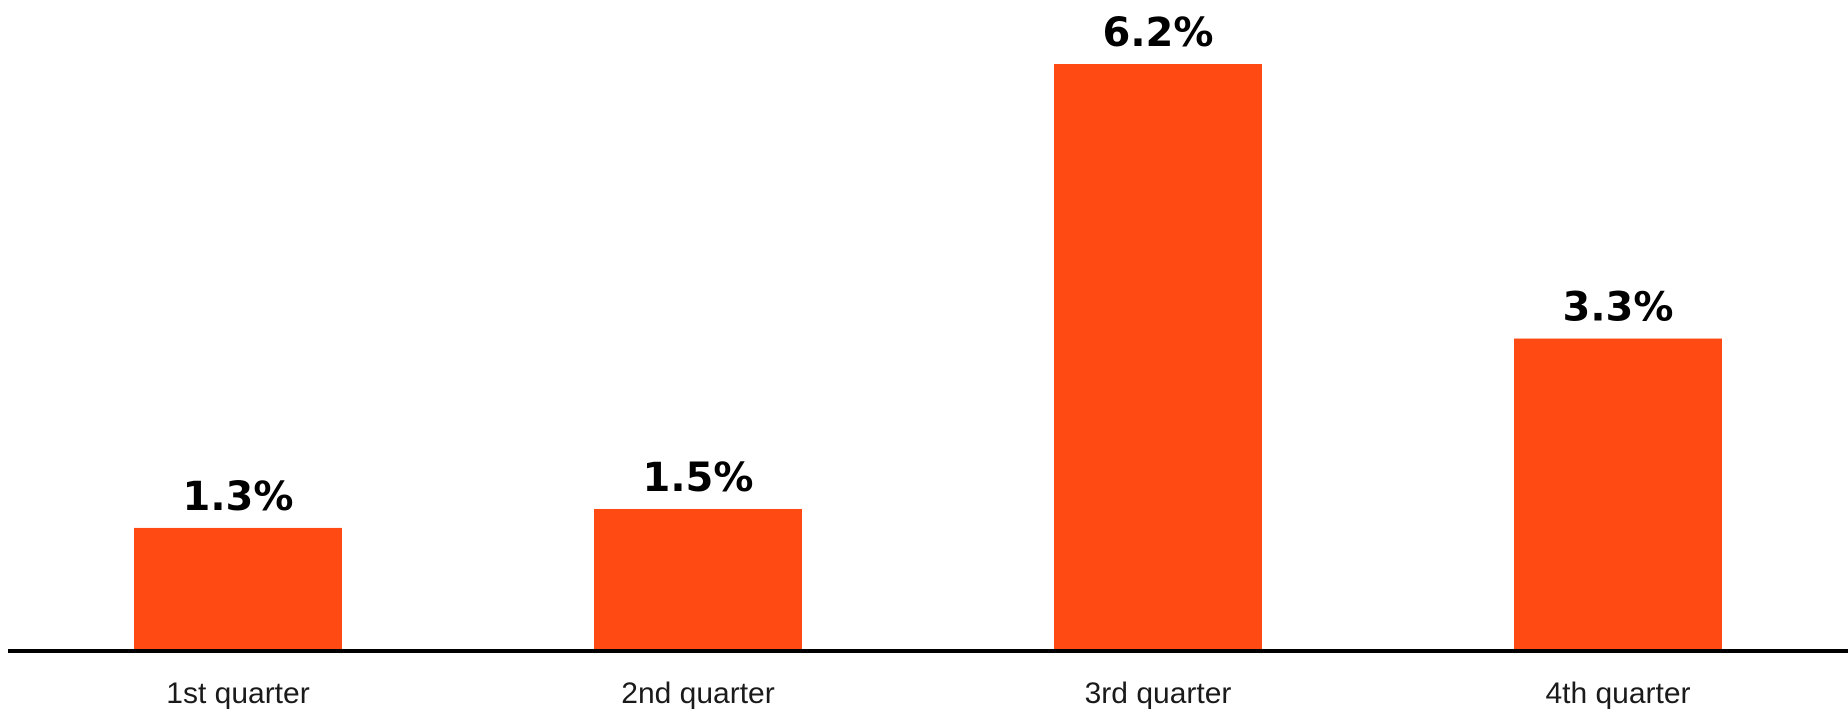  I want to click on x-tick-label-4: 4th quarter, so click(1617, 693).